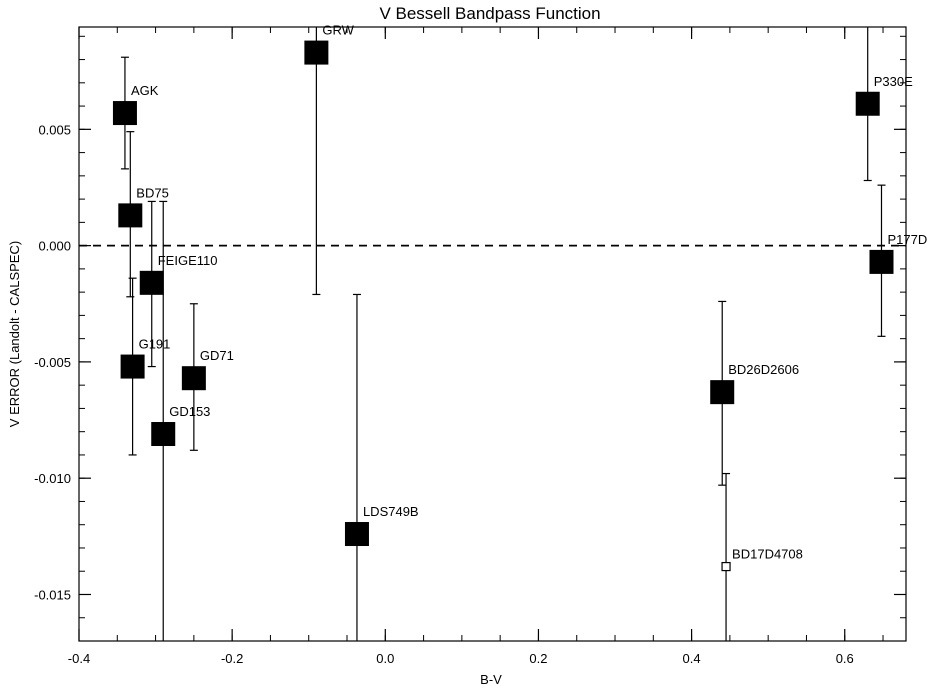 The width and height of the screenshot is (931, 692). Describe the element at coordinates (189, 411) in the screenshot. I see `point-label: GD153` at that location.